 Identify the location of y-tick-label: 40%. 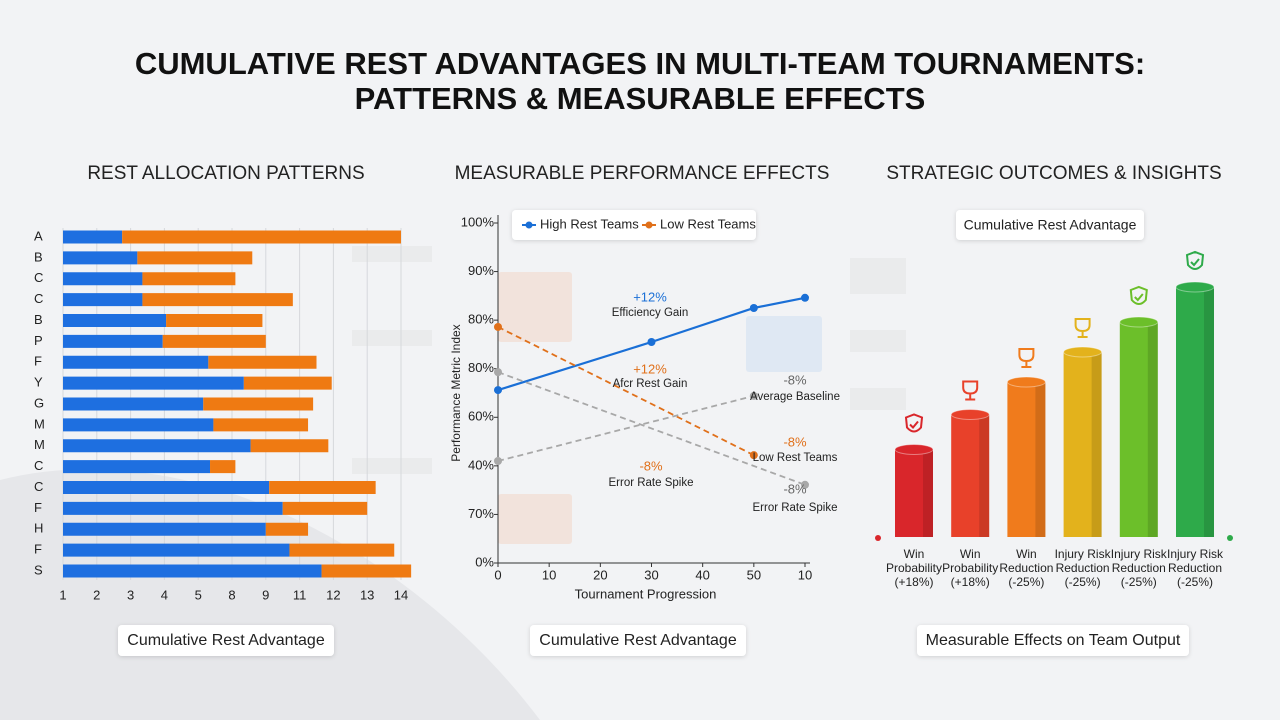
(481, 464).